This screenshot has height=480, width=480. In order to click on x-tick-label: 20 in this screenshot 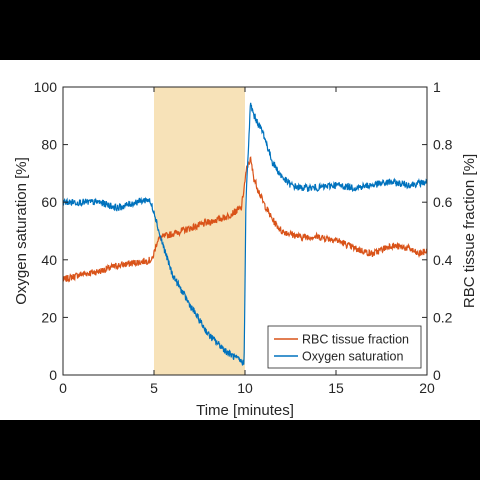, I will do `click(427, 388)`.